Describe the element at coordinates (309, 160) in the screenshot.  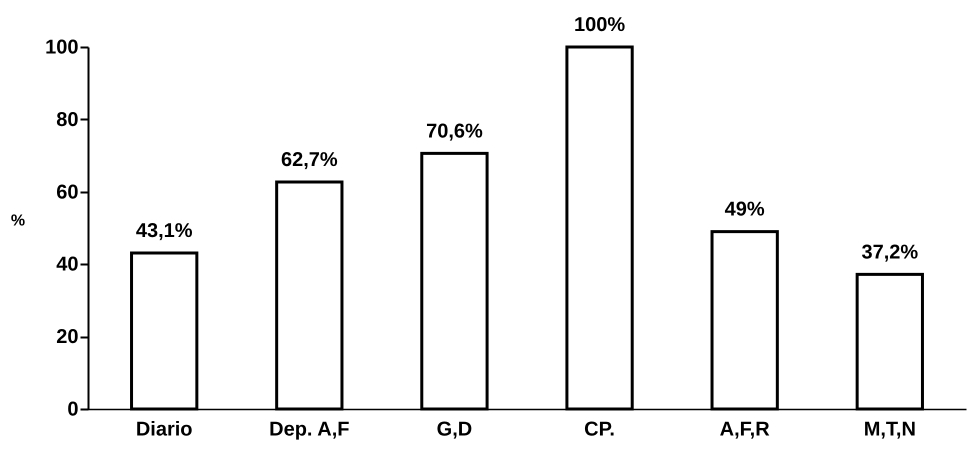
I see `data-label: 62,7%` at that location.